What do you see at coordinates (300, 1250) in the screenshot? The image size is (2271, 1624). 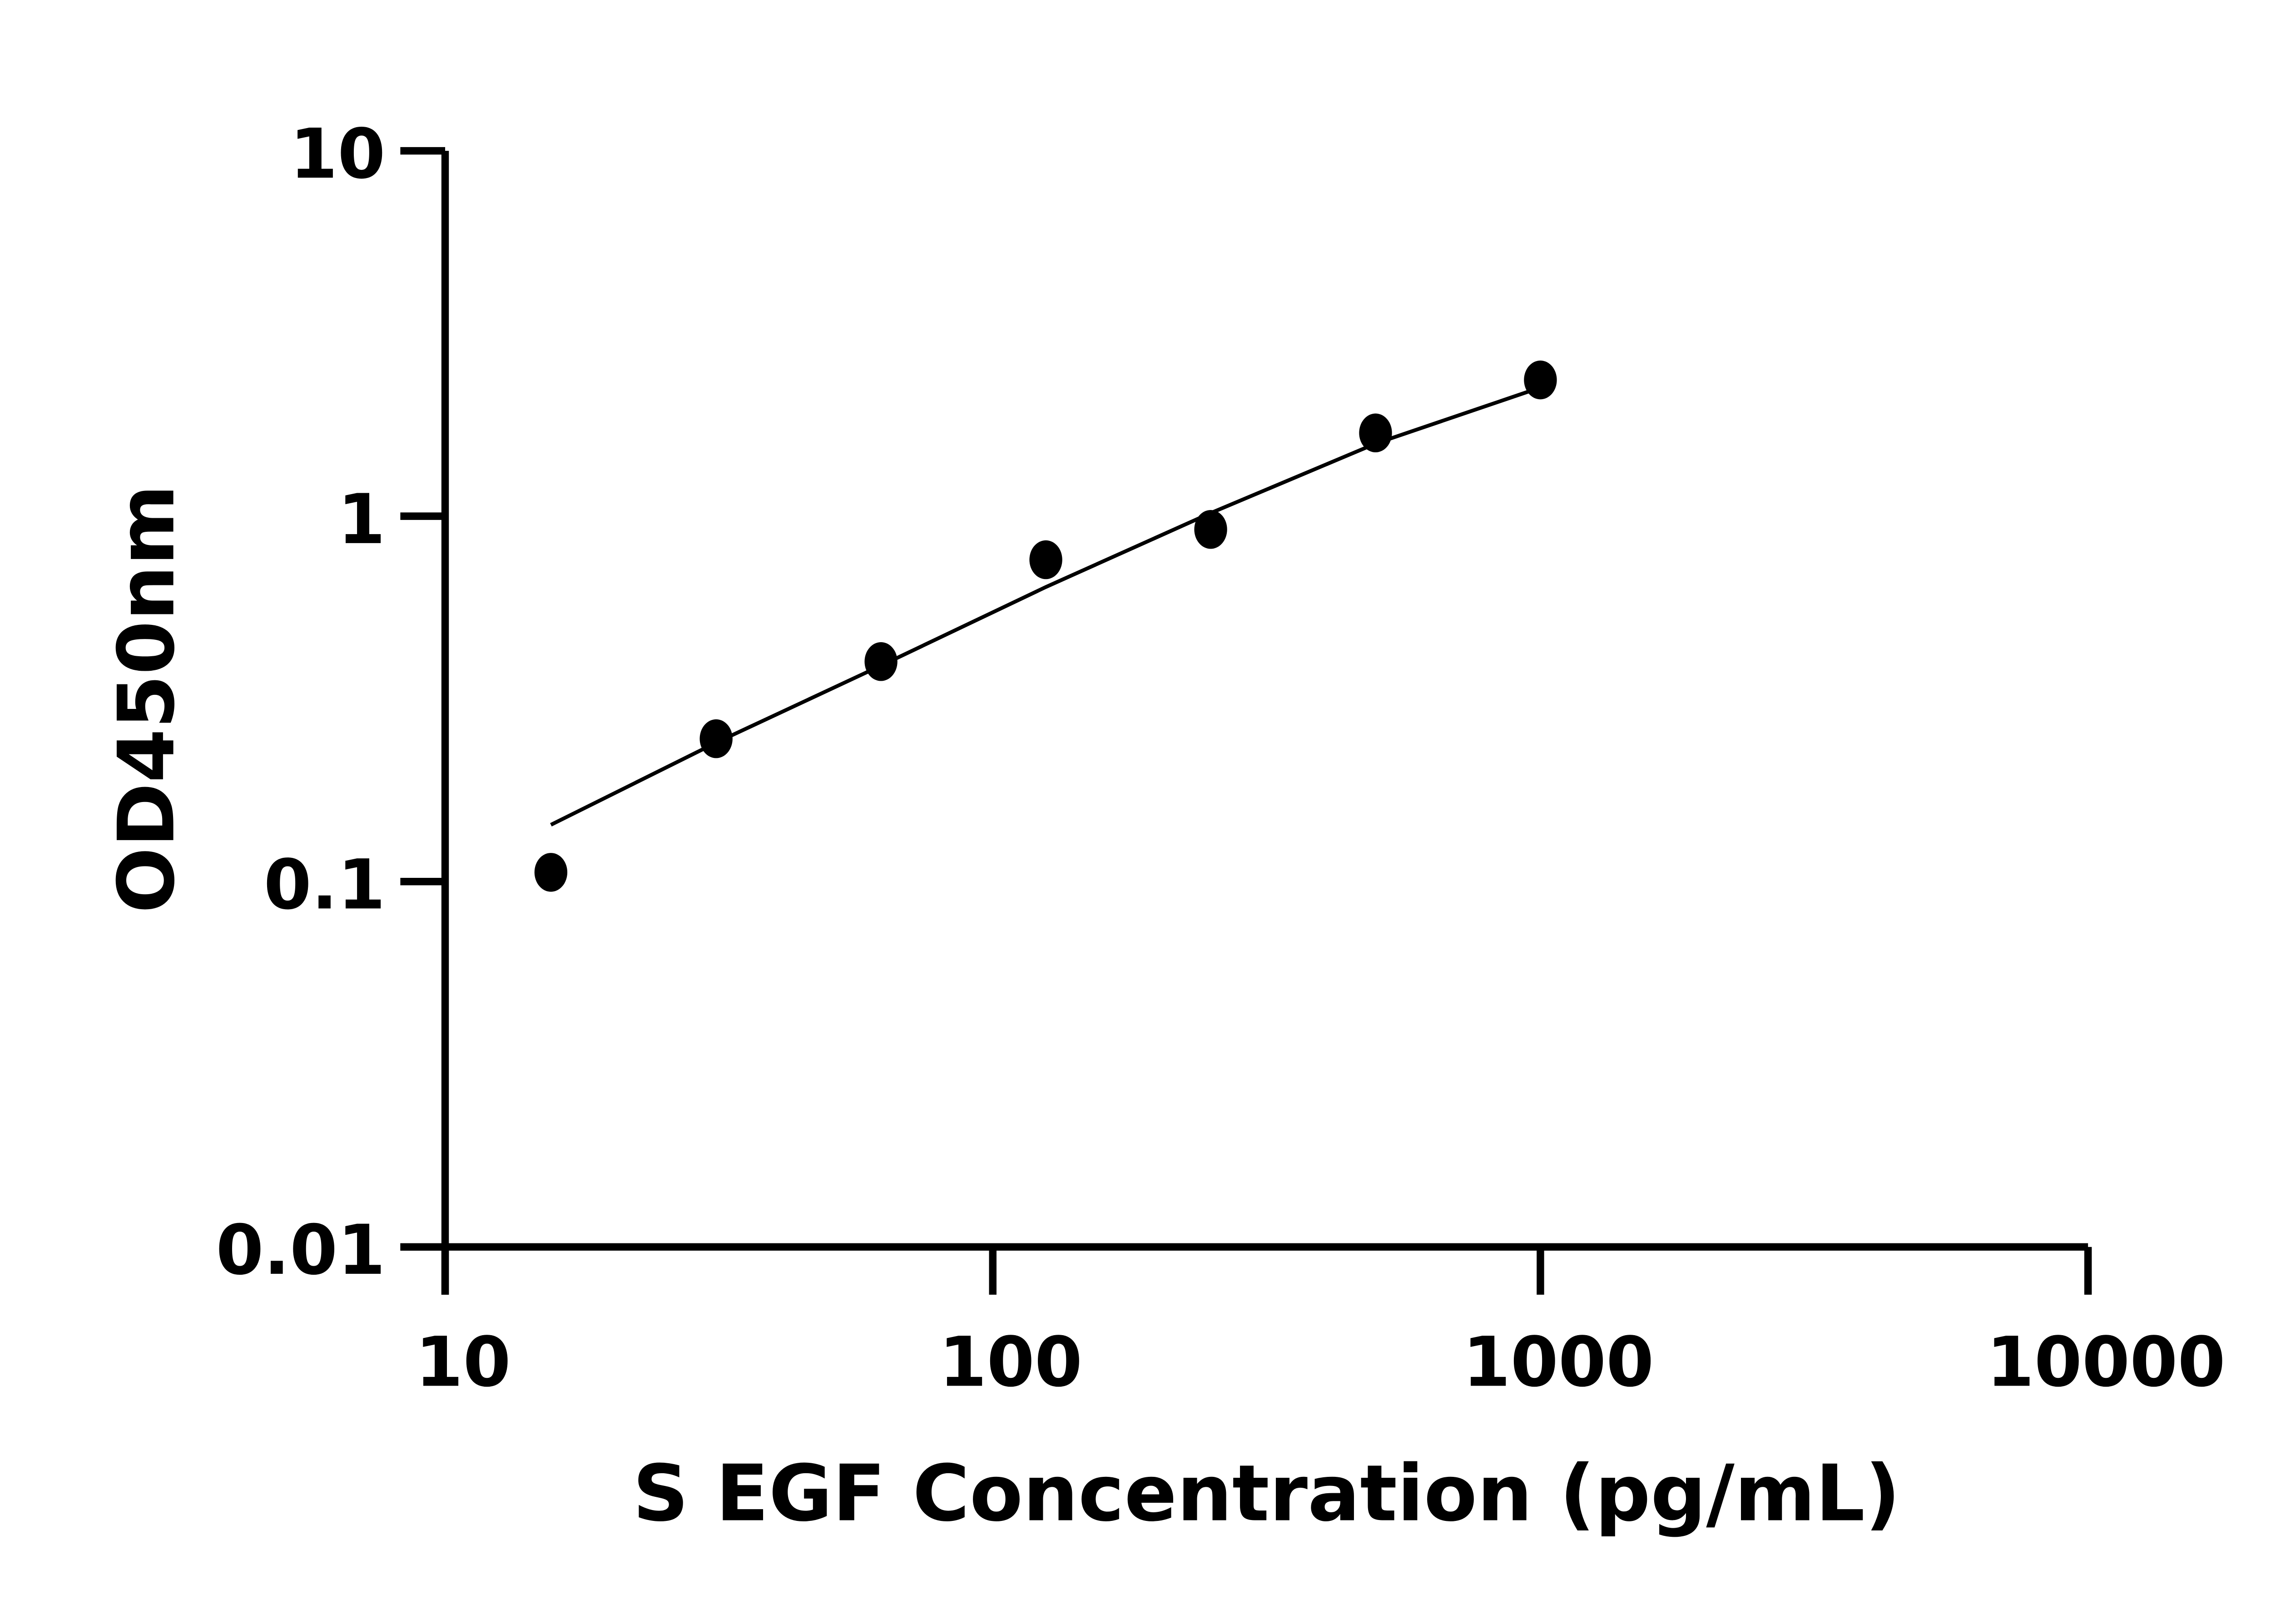 I see `y-tick-label: 0.01` at bounding box center [300, 1250].